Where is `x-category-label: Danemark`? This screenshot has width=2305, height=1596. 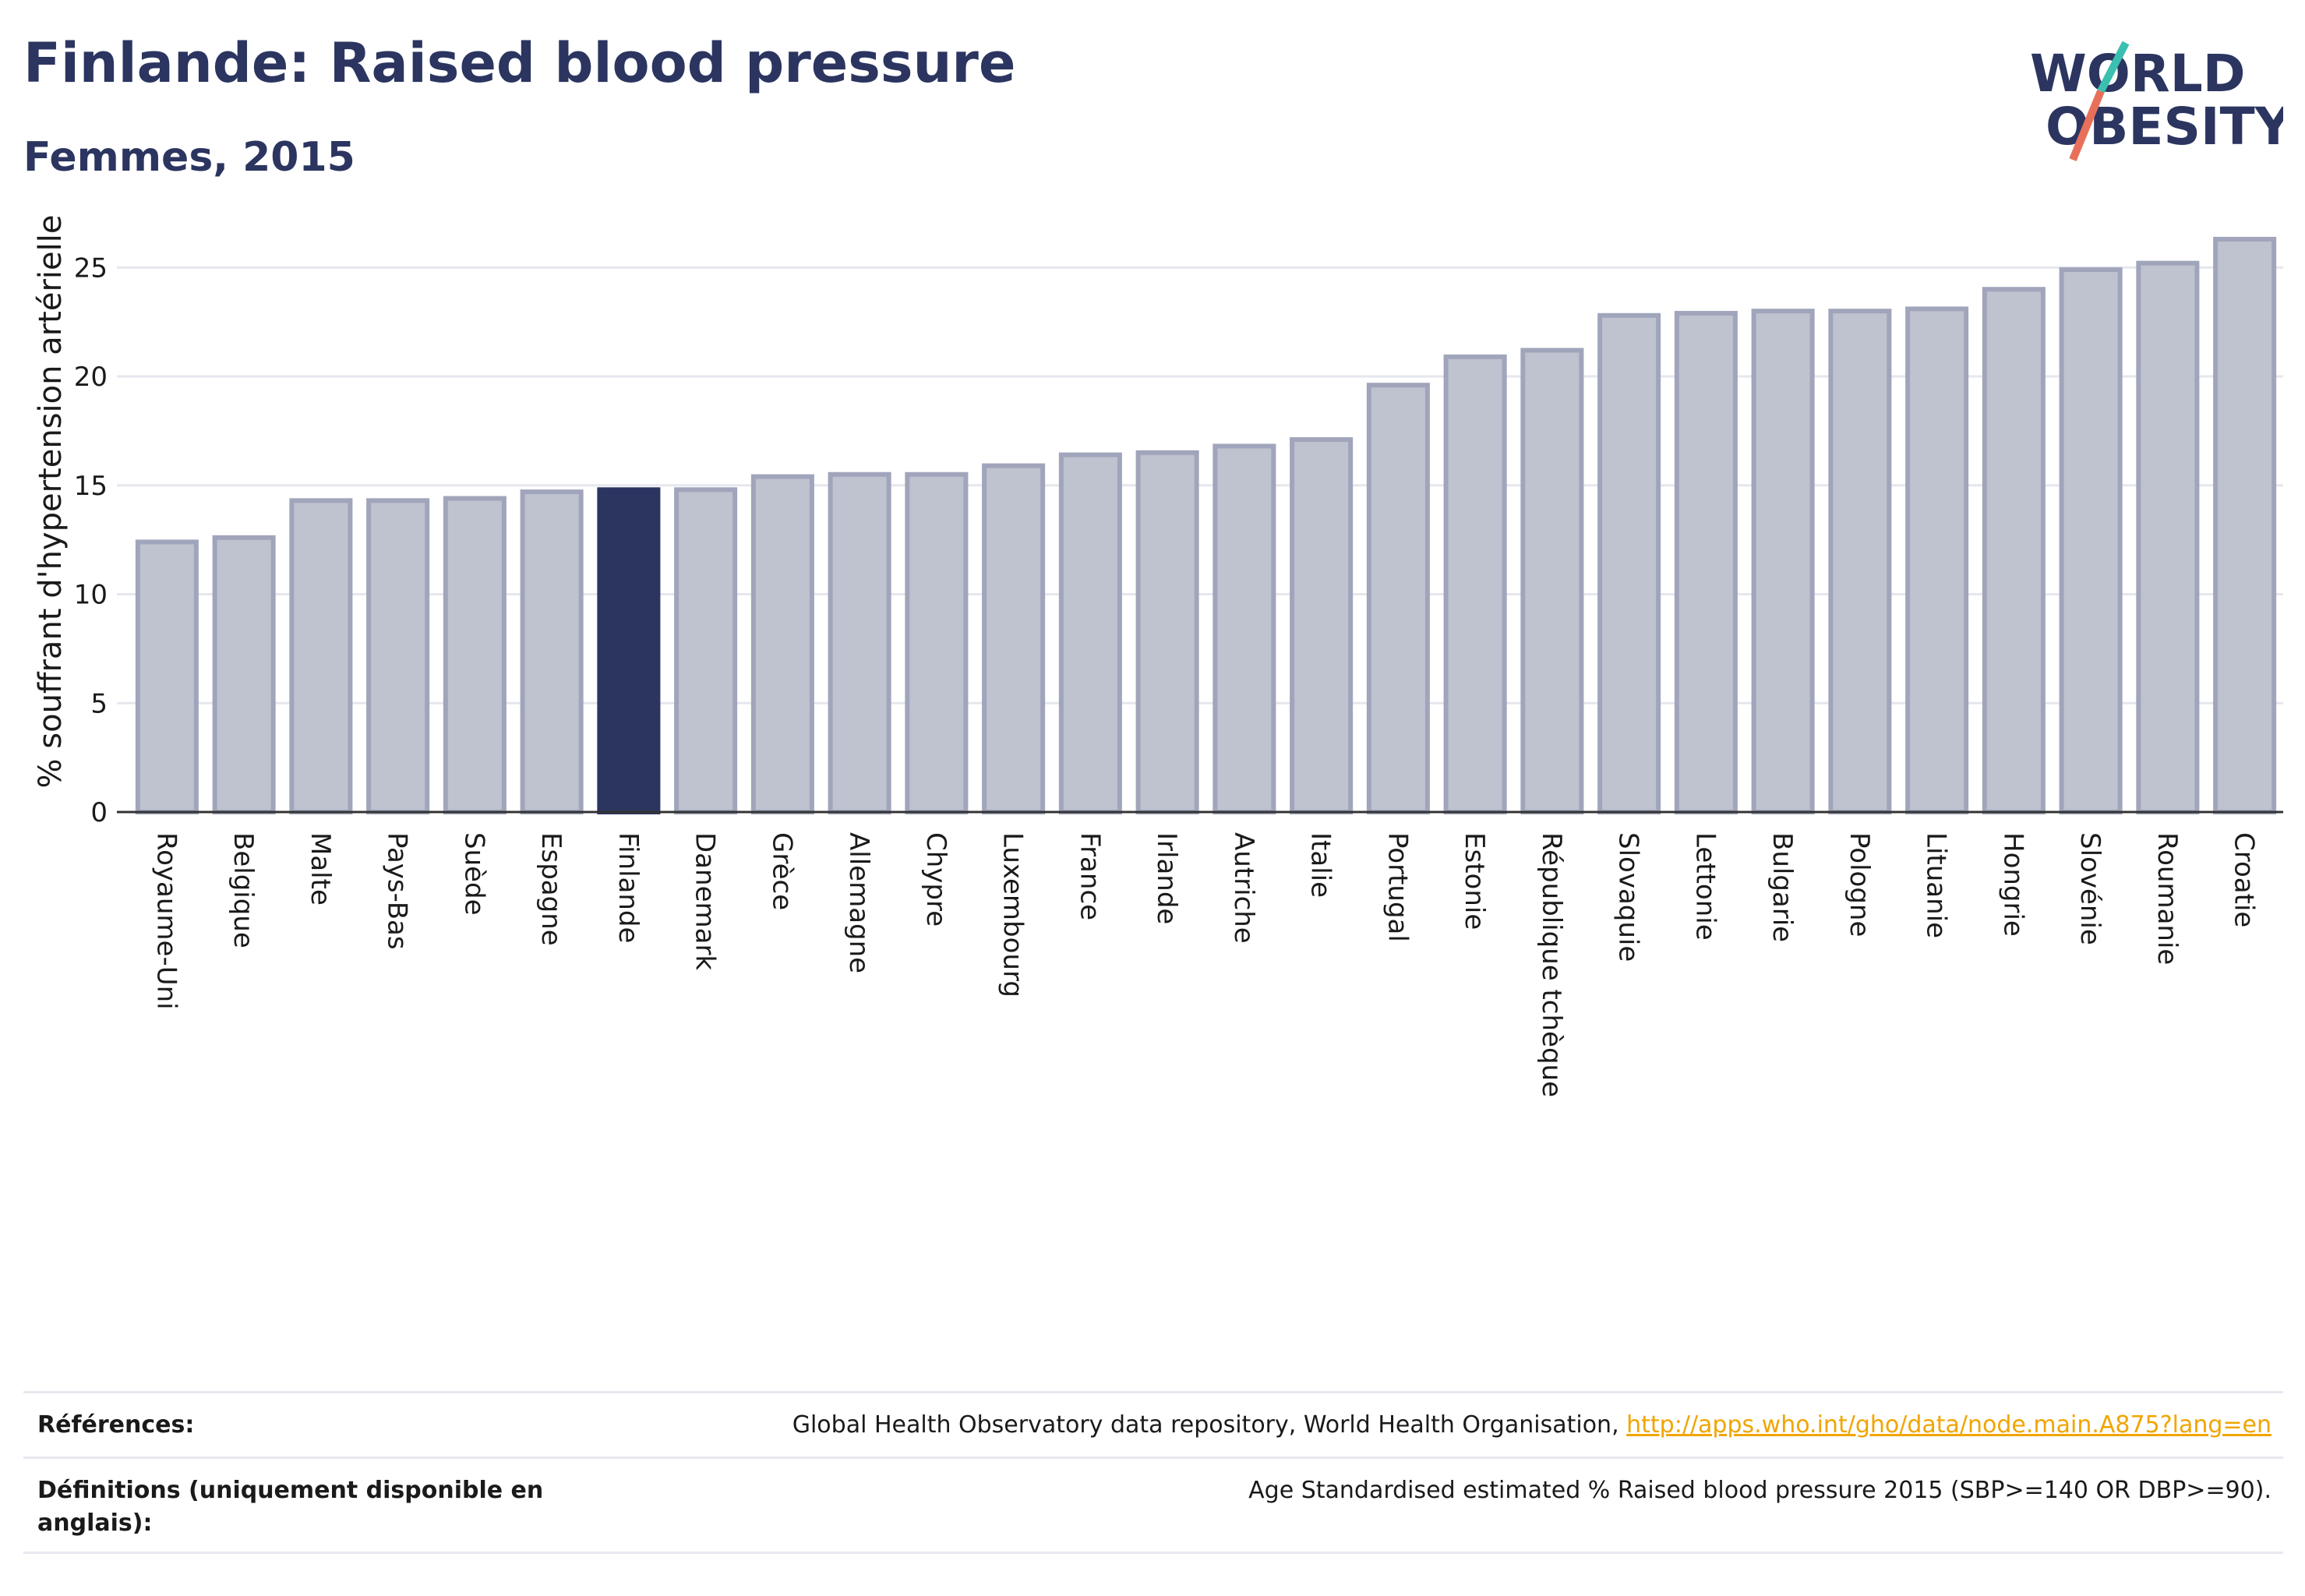
x-category-label: Danemark is located at coordinates (705, 901).